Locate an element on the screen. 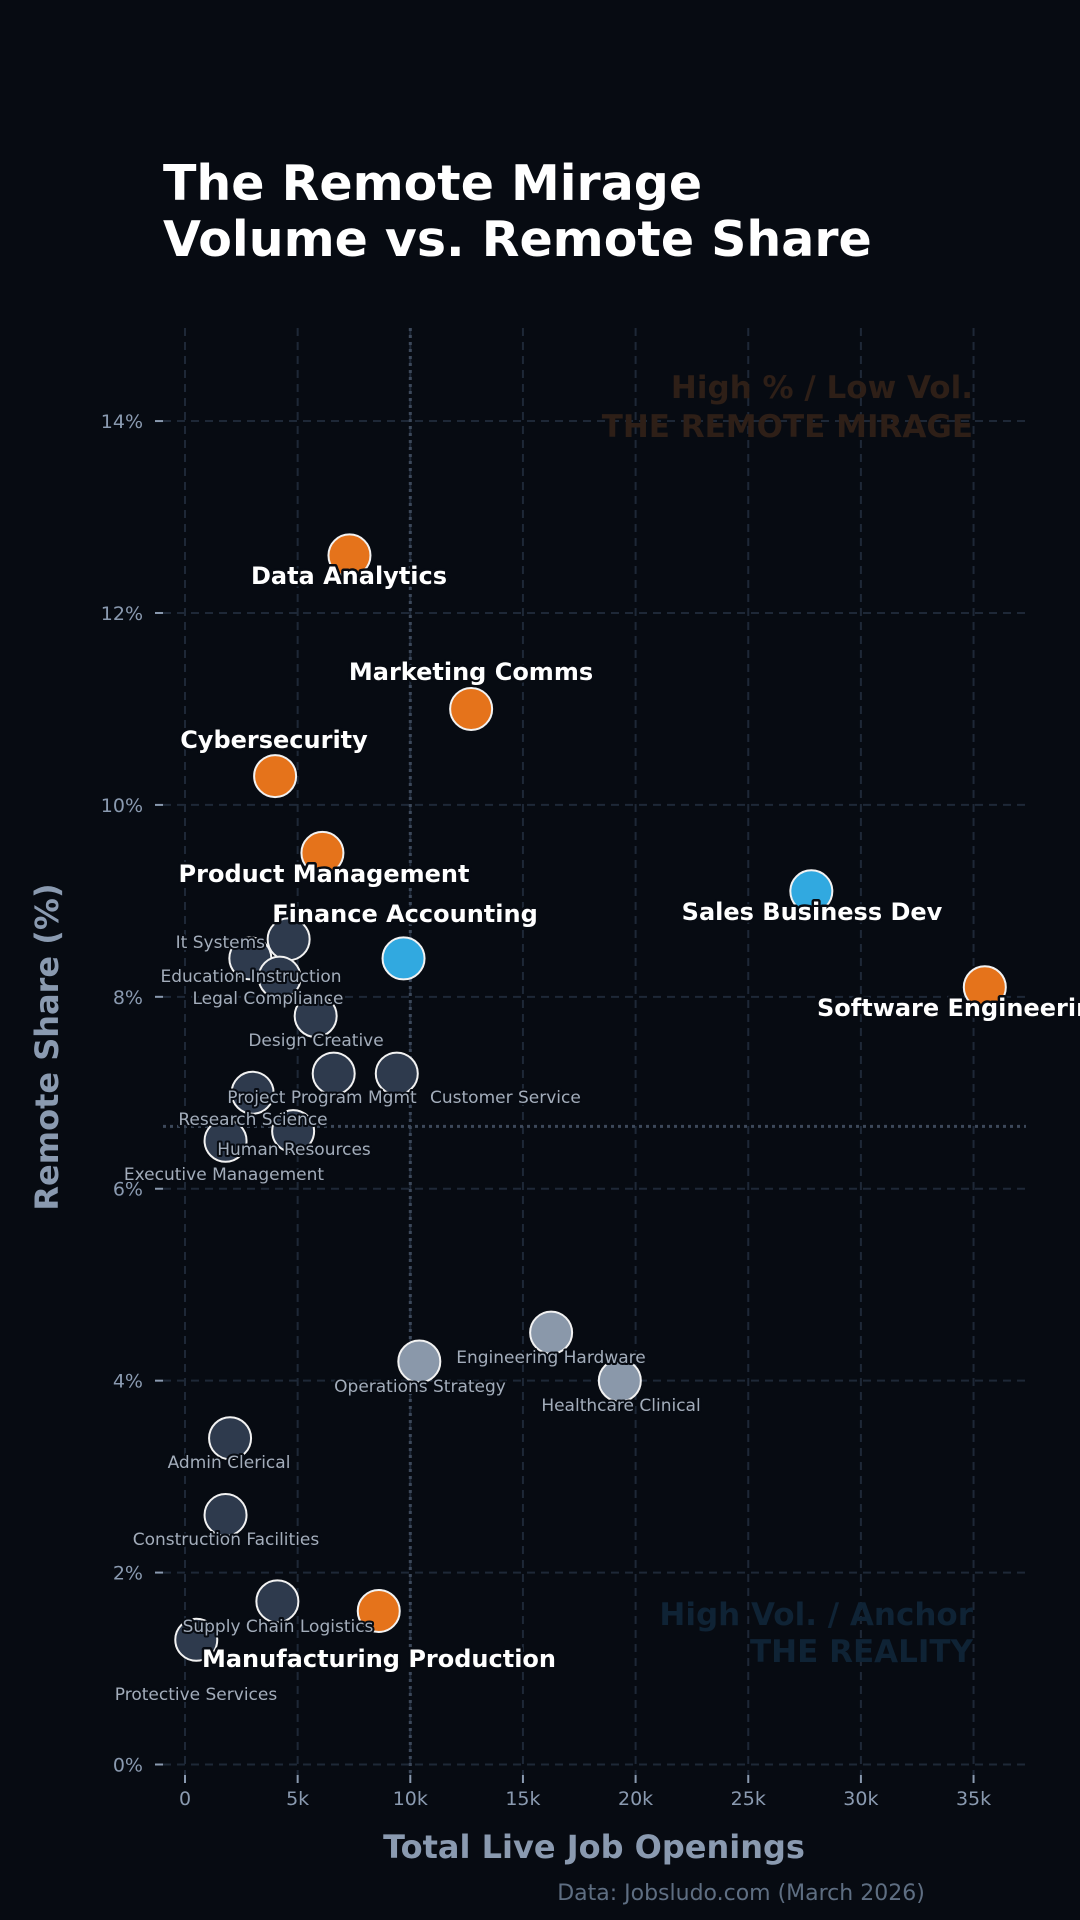 The image size is (1080, 1920). quadrant-top-line1: High % / Low Vol. is located at coordinates (822, 388).